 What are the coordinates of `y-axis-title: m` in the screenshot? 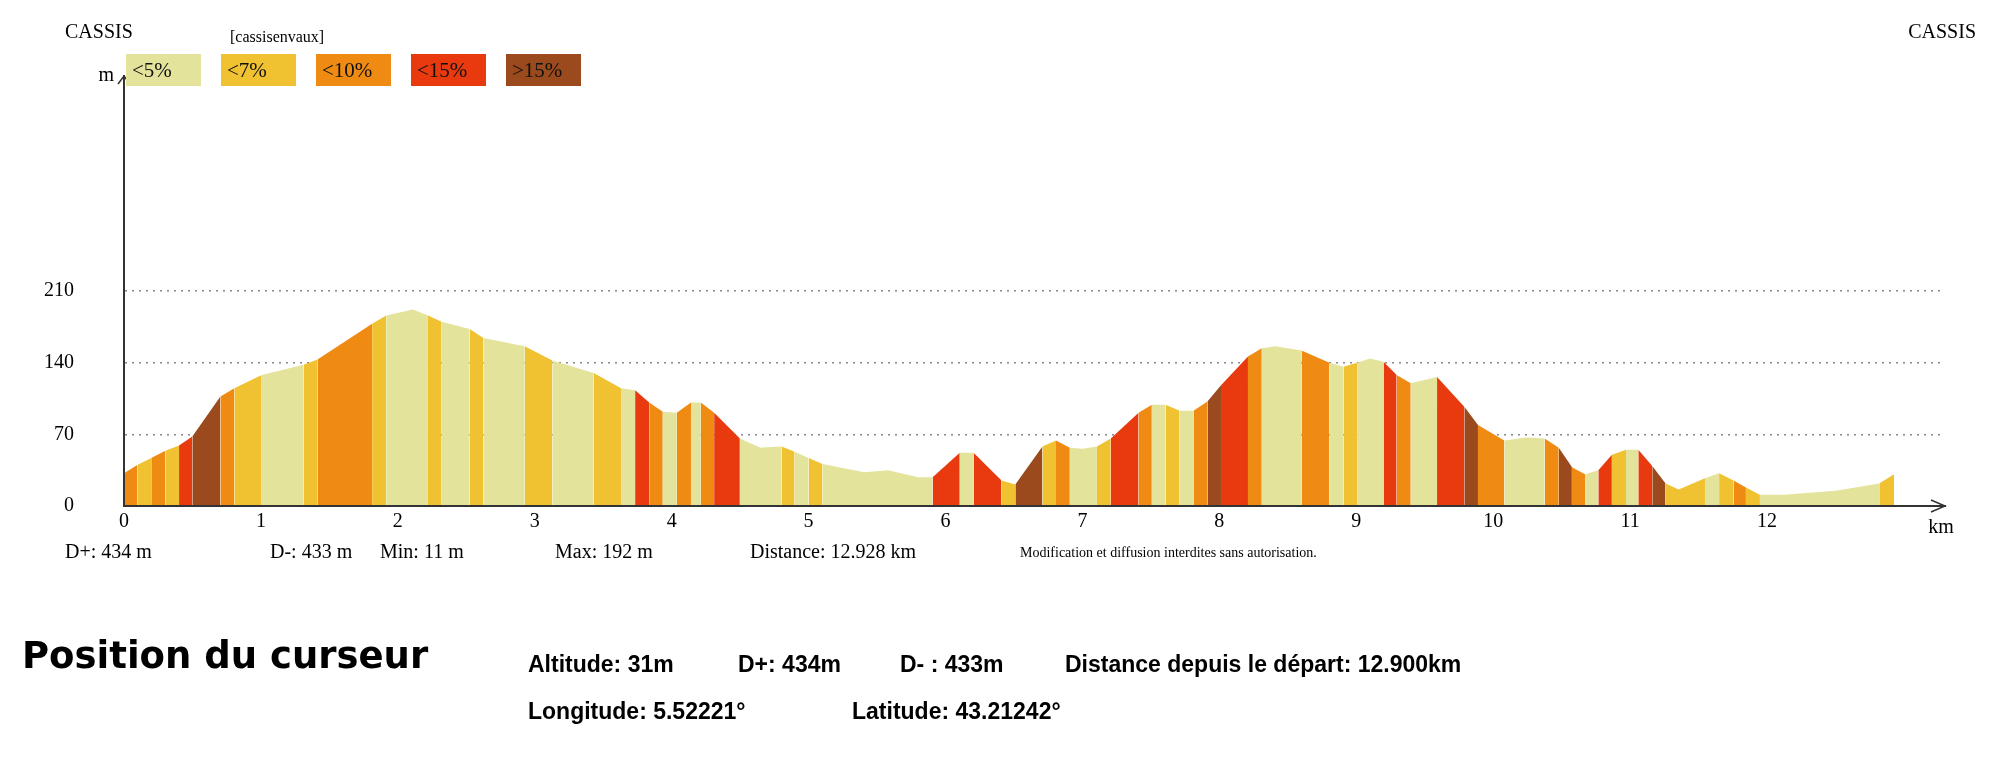 It's located at (106, 74).